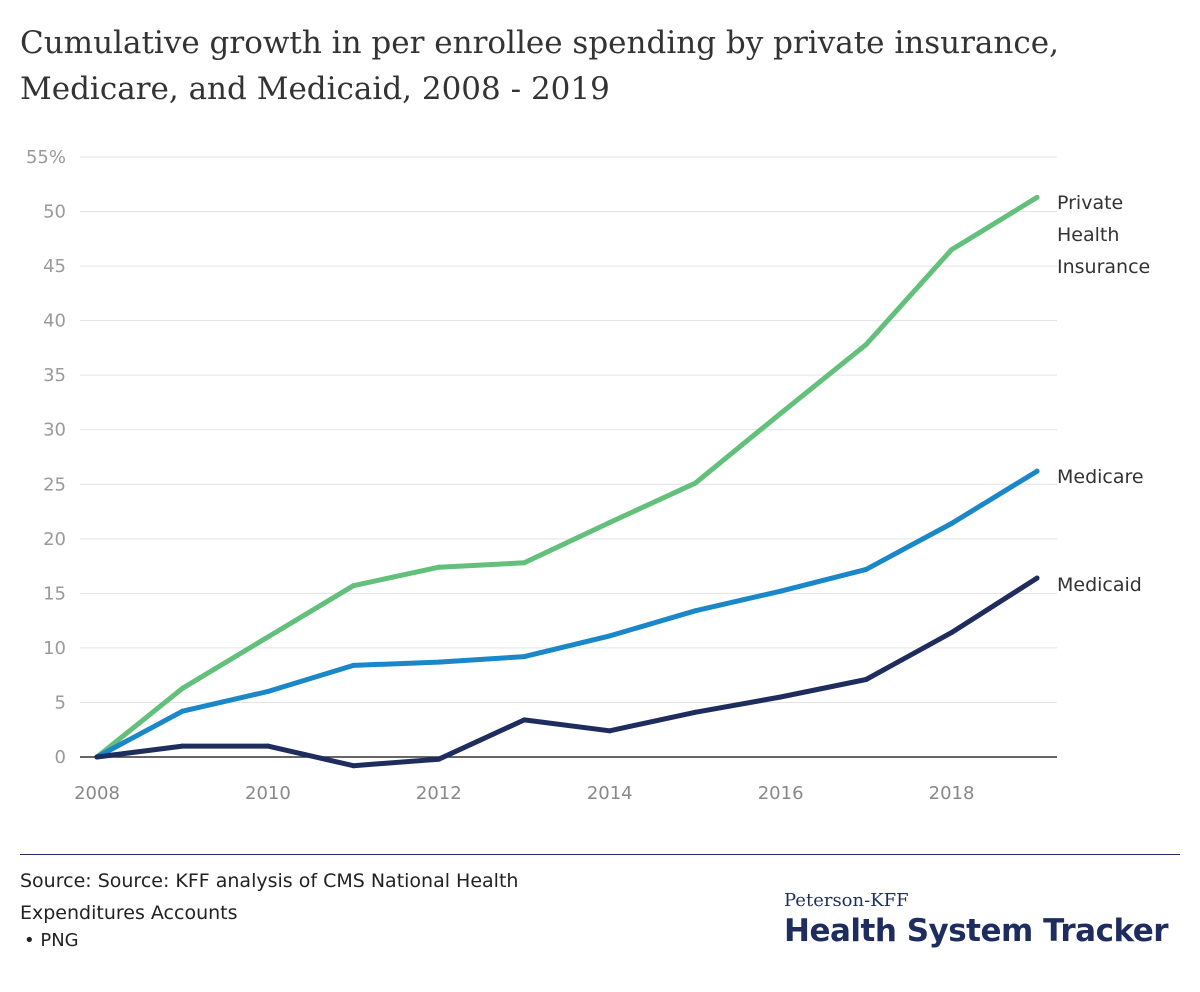 This screenshot has width=1200, height=992. Describe the element at coordinates (695, 712) in the screenshot. I see `point-medicaid-2015` at that location.